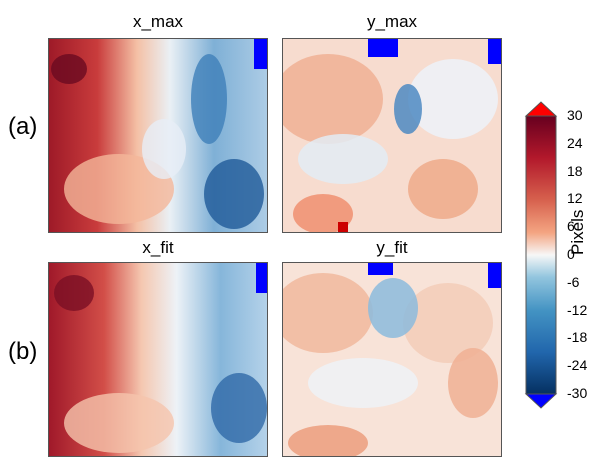 The image size is (606, 457). I want to click on colorbar-over-triangle, so click(541, 109).